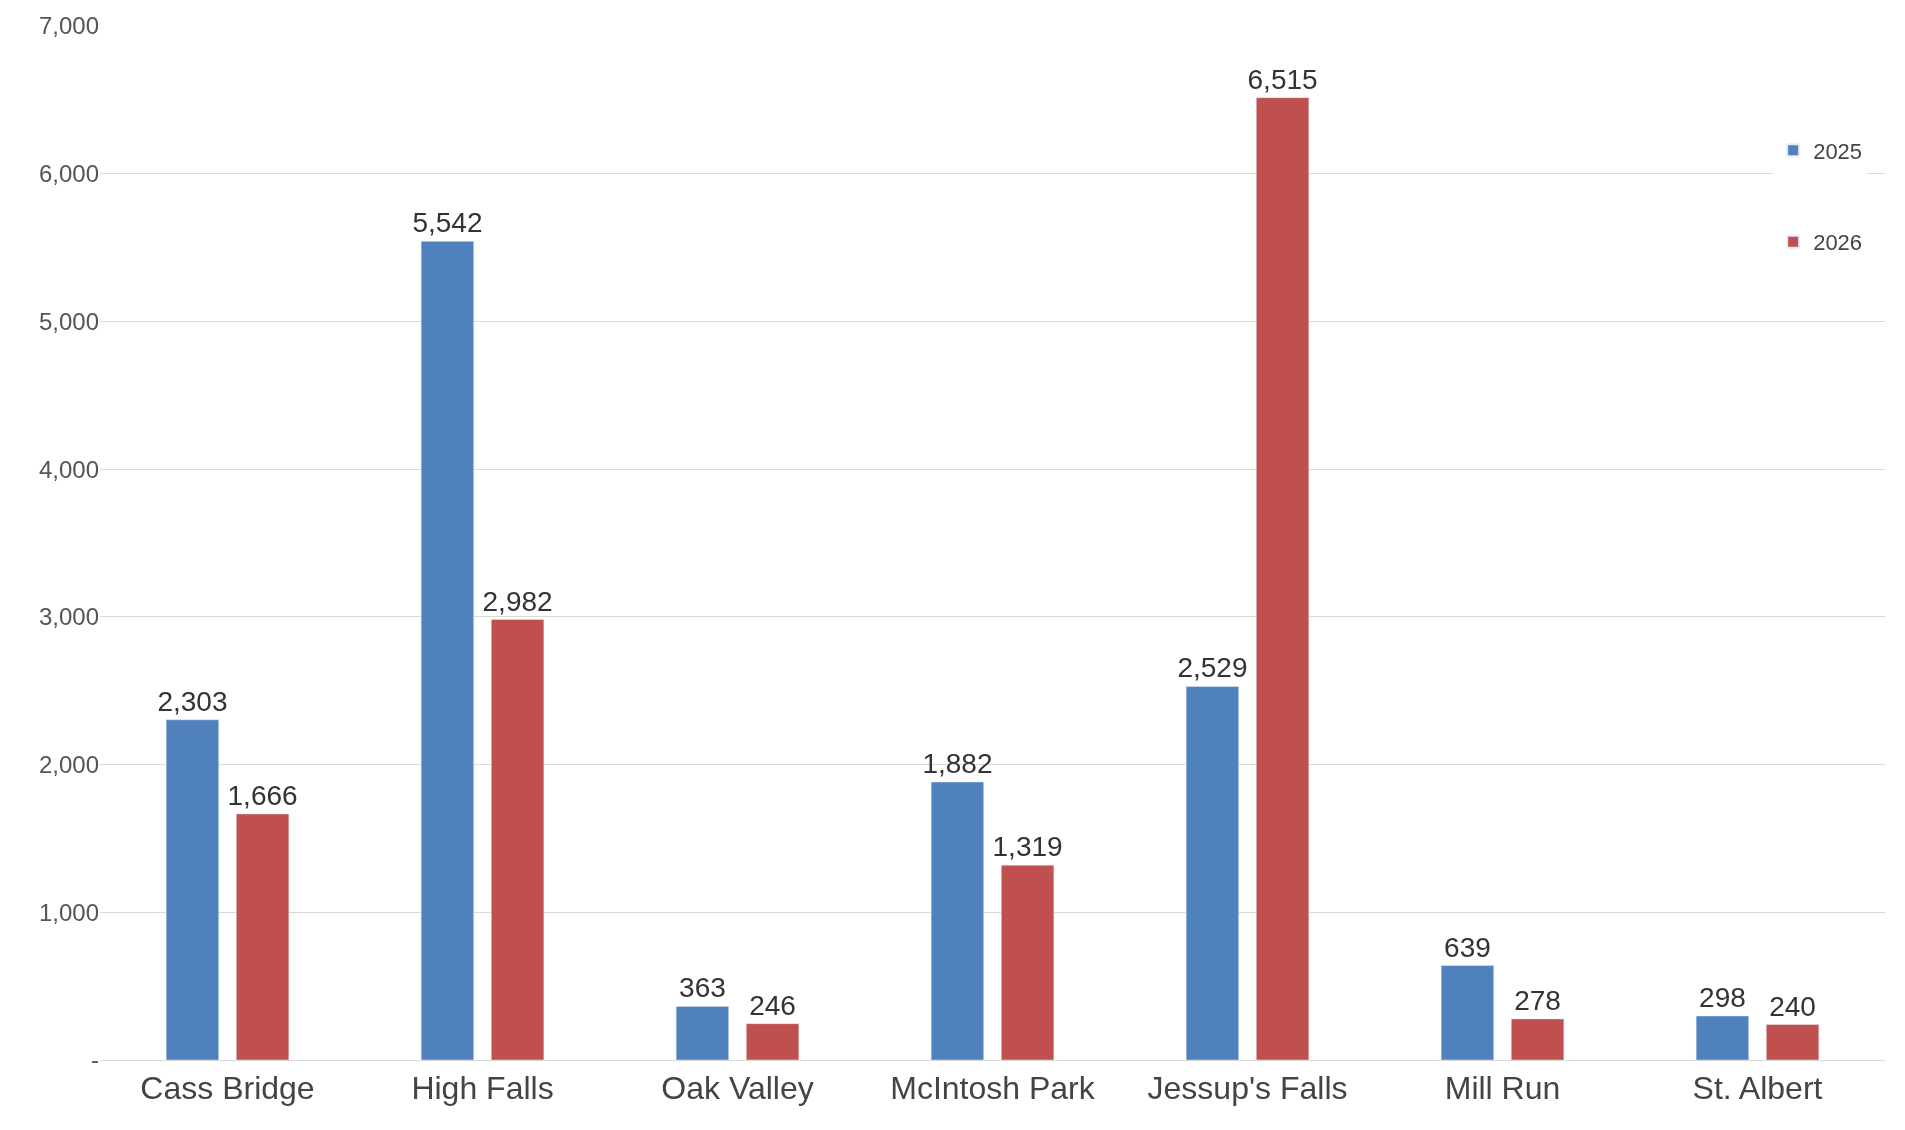 This screenshot has width=1905, height=1130. What do you see at coordinates (1757, 1088) in the screenshot?
I see `x-tick-label: St. Albert` at bounding box center [1757, 1088].